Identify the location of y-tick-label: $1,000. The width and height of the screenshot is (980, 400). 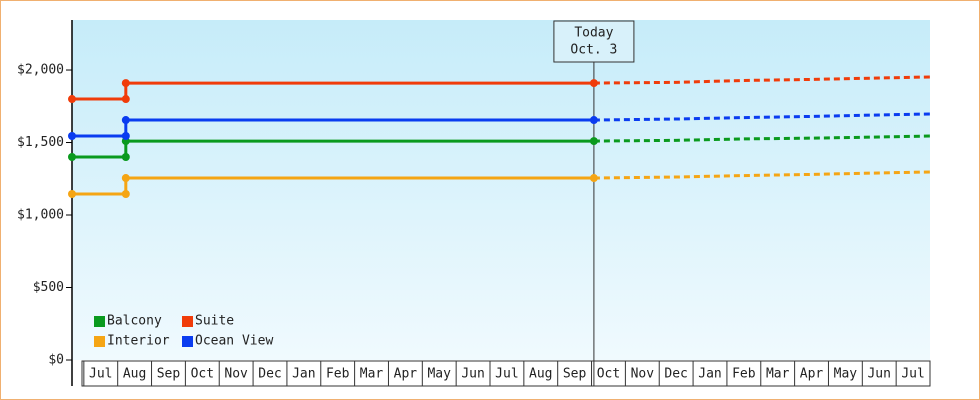
(40, 215).